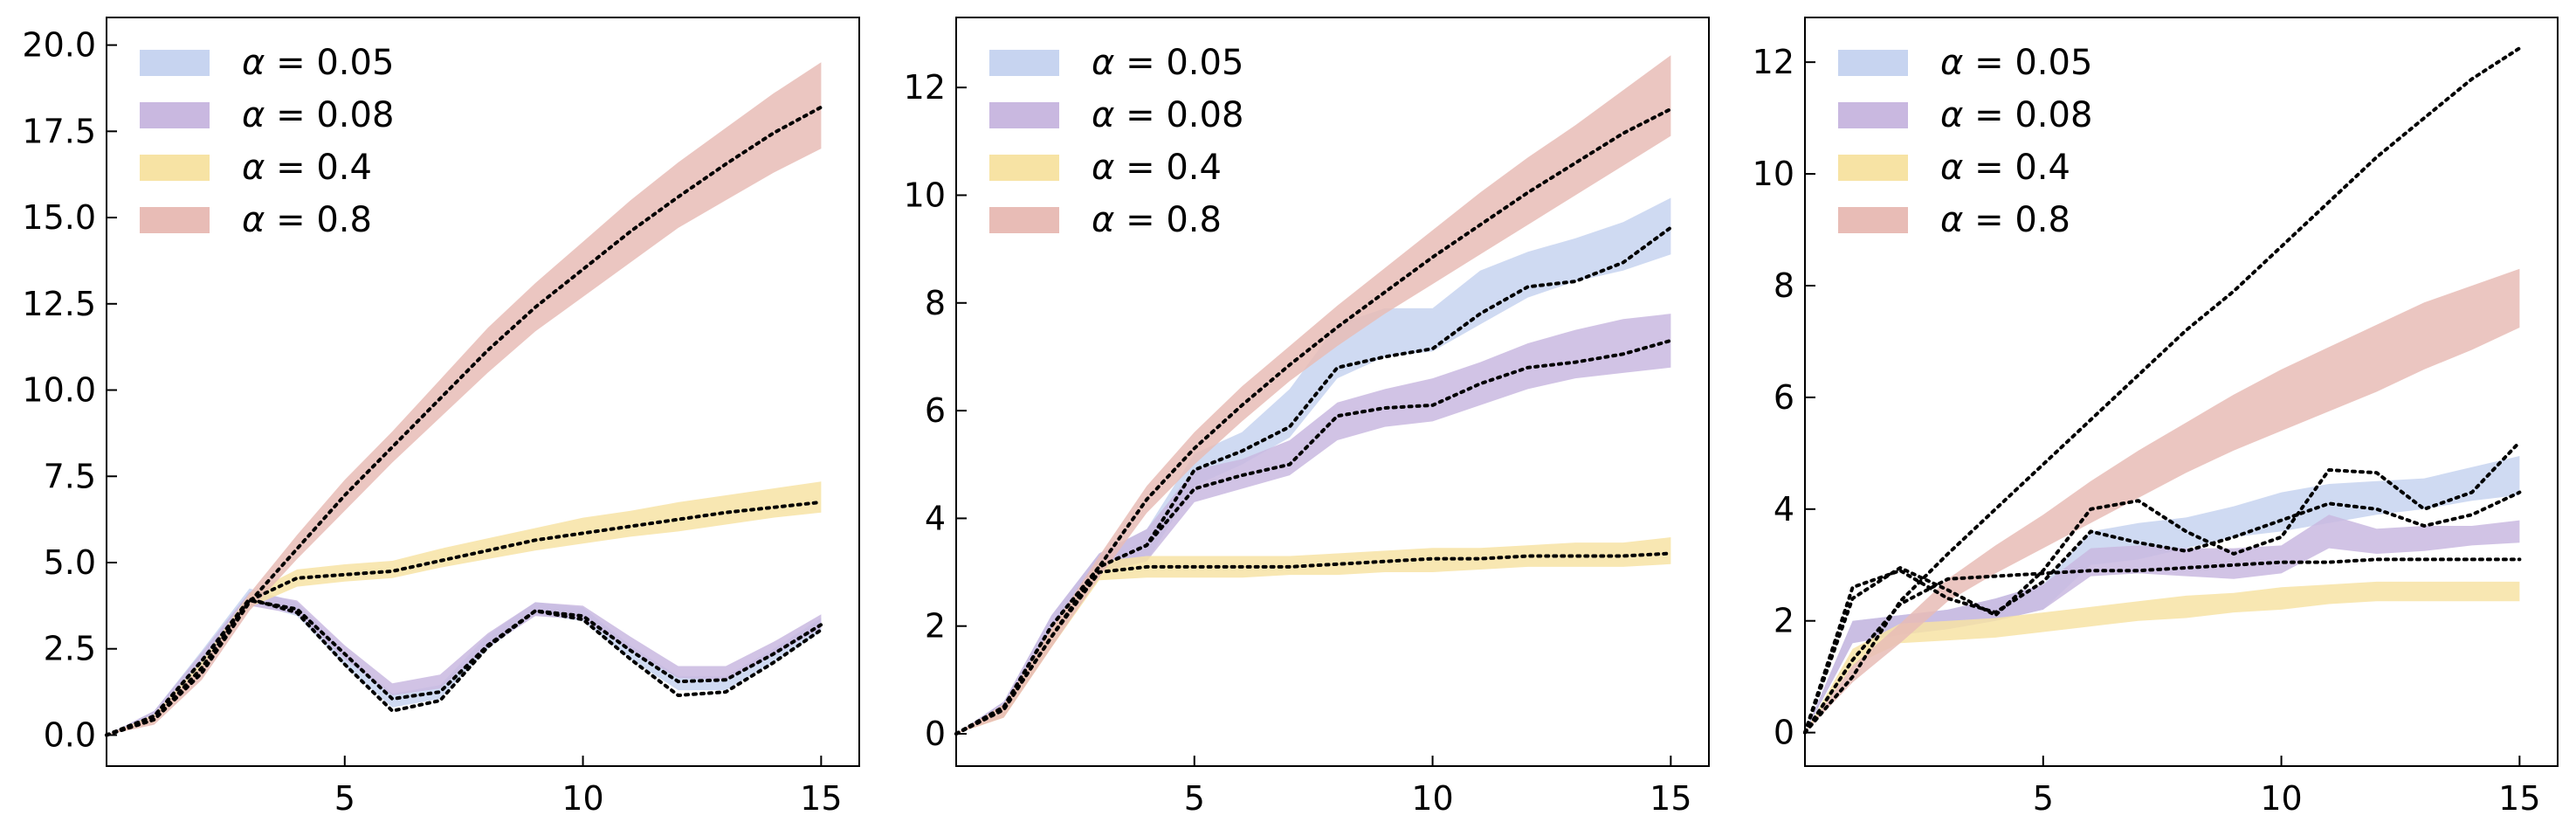  Describe the element at coordinates (59, 390) in the screenshot. I see `y-tick-label: 10.0` at that location.